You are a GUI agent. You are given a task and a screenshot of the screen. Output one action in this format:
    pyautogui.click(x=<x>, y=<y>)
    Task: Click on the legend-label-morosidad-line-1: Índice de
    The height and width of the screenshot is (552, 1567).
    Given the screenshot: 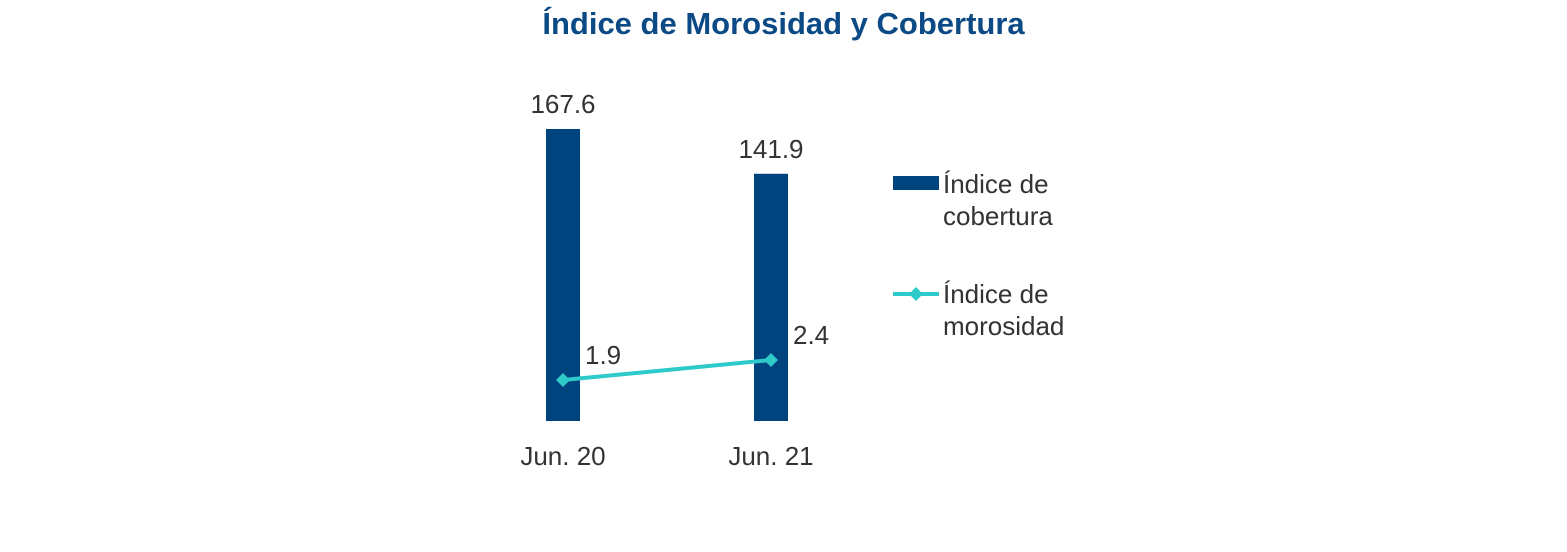 What is the action you would take?
    pyautogui.click(x=996, y=294)
    